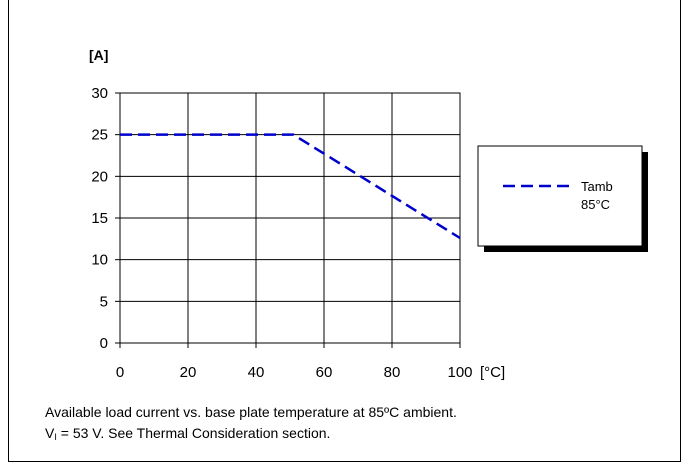  What do you see at coordinates (120, 372) in the screenshot?
I see `x-tick-label: 0` at bounding box center [120, 372].